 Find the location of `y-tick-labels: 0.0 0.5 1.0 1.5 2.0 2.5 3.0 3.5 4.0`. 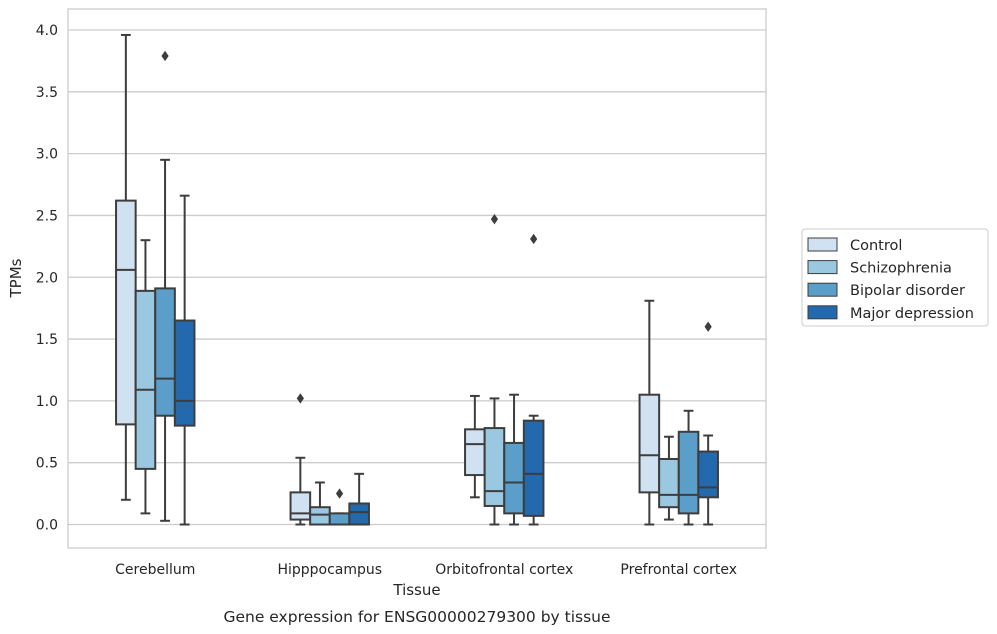

y-tick-labels: 0.0 0.5 1.0 1.5 2.0 2.5 3.0 3.5 4.0 is located at coordinates (47, 278).